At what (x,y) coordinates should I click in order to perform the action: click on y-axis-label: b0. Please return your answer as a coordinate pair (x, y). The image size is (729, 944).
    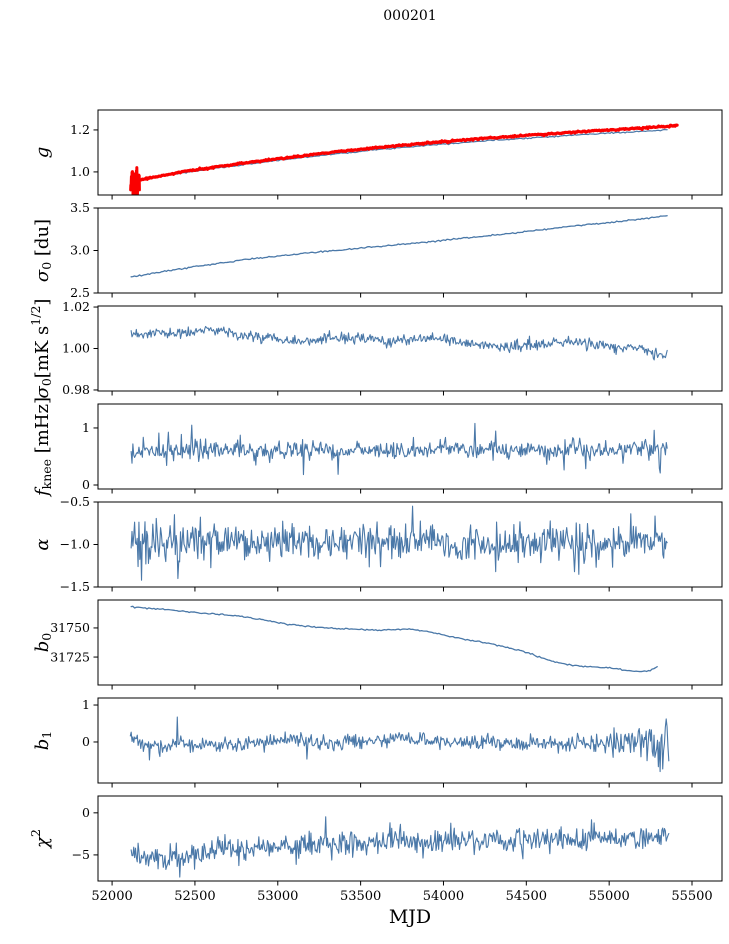
    Looking at the image, I should click on (43, 643).